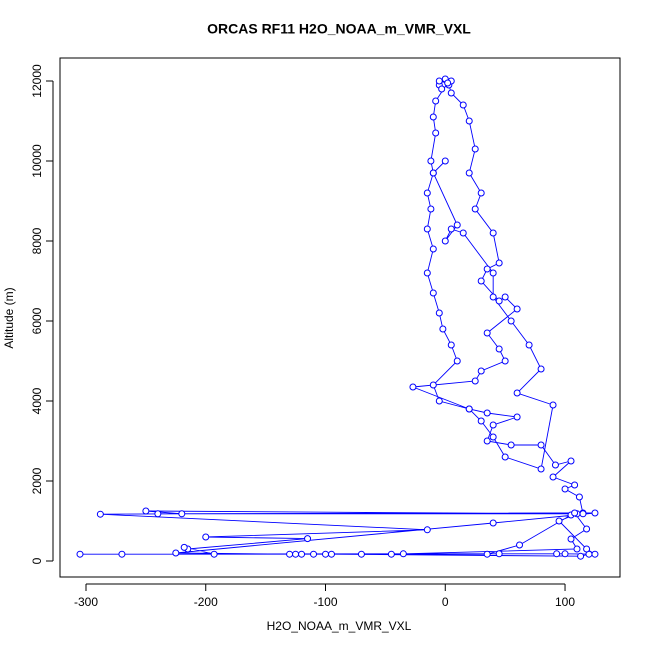  Describe the element at coordinates (445, 602) in the screenshot. I see `x-tick-label: 0` at that location.